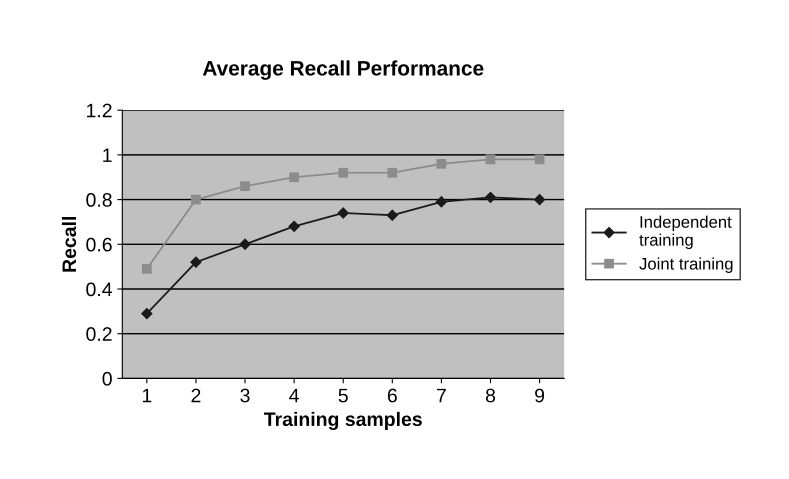  What do you see at coordinates (99, 245) in the screenshot?
I see `y-tick-label: 0.6` at bounding box center [99, 245].